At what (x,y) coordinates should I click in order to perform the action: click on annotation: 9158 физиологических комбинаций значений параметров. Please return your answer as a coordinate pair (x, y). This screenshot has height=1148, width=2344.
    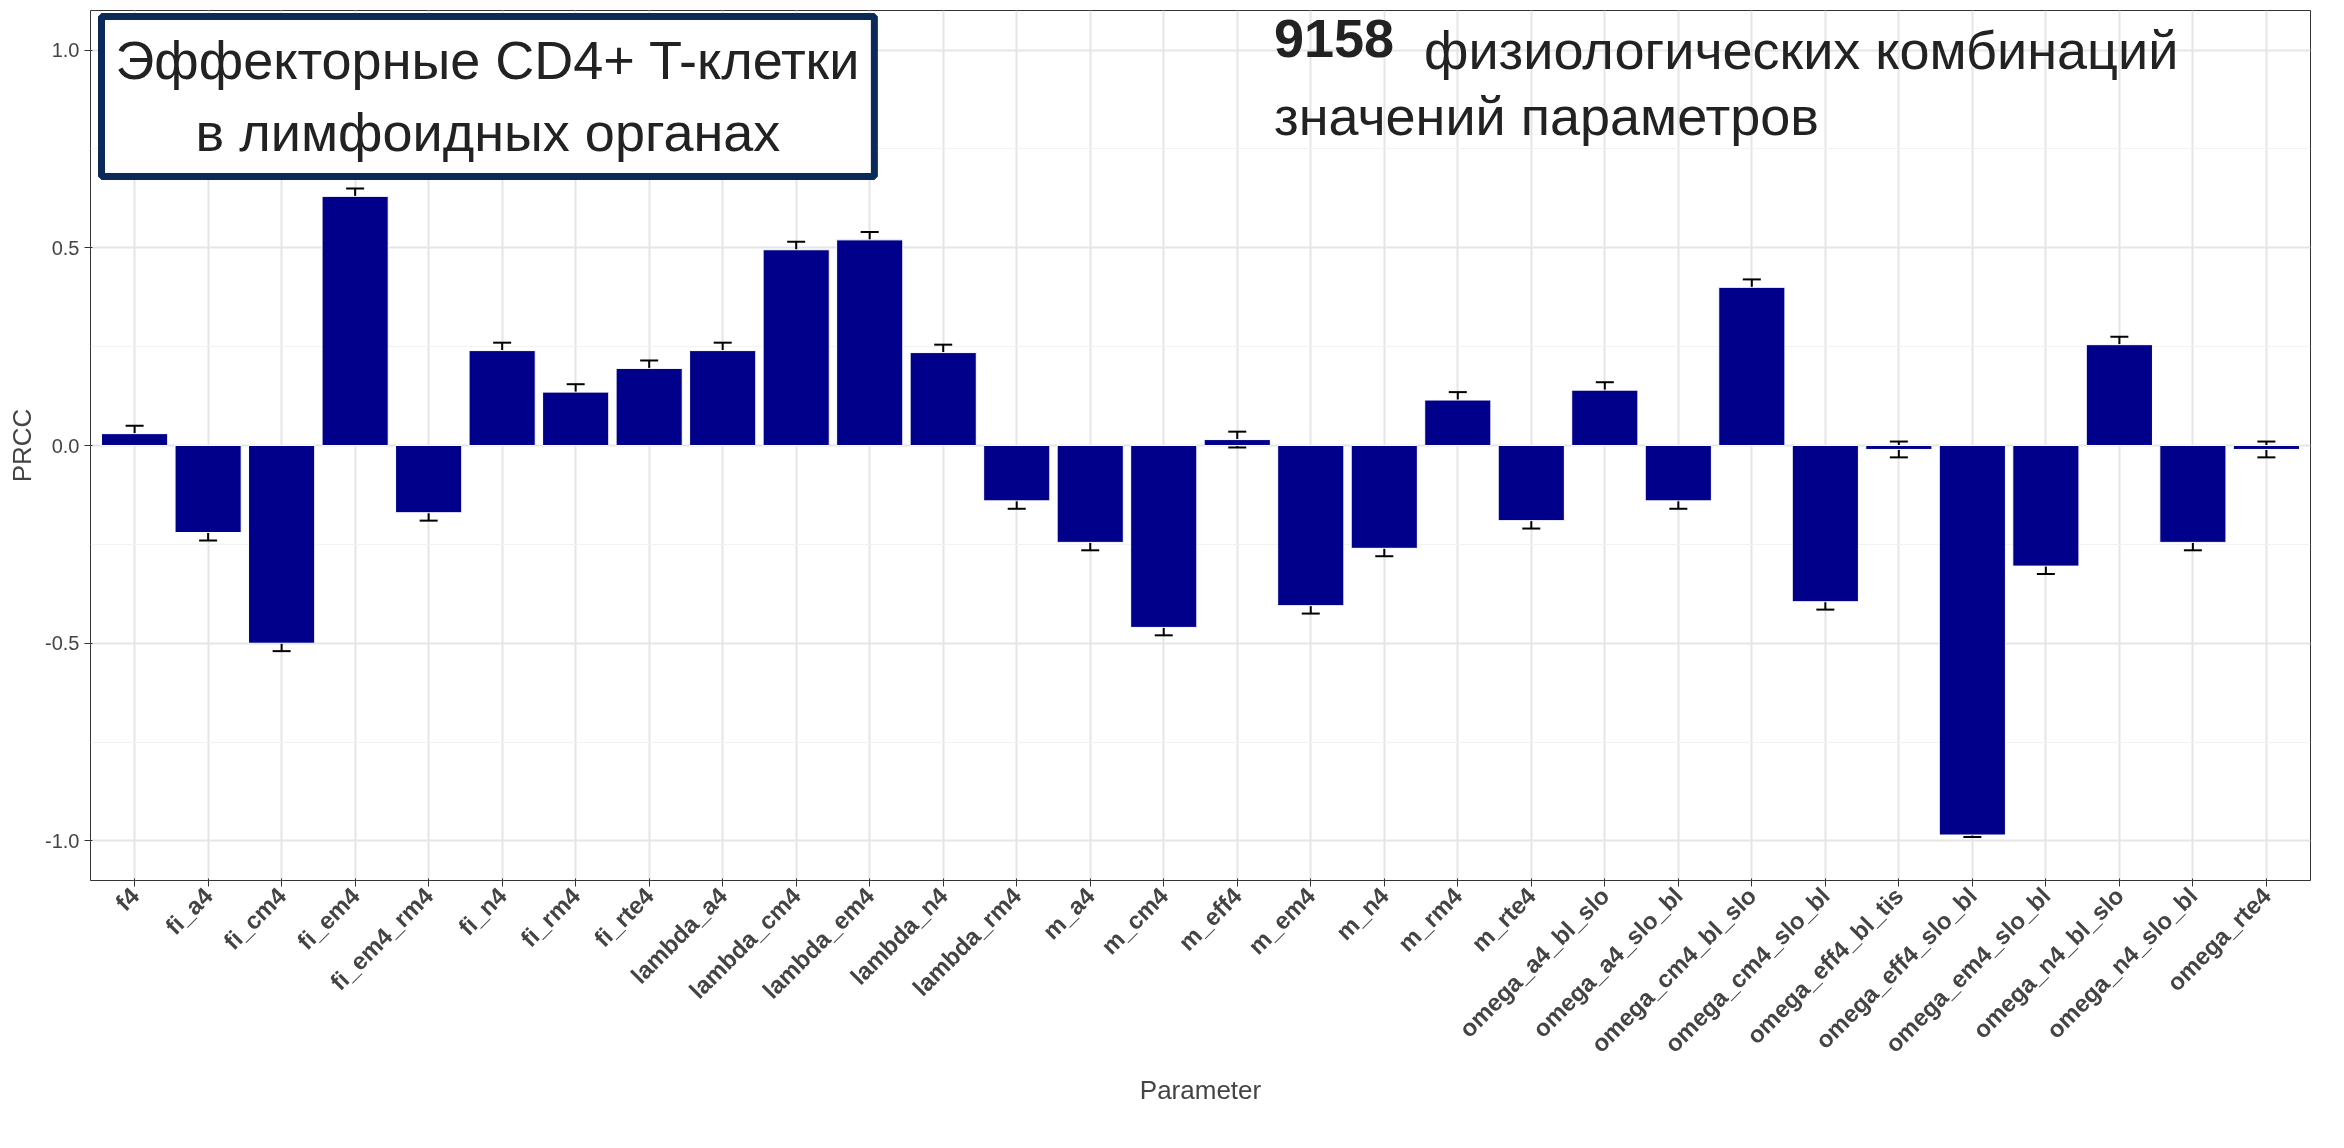
    Looking at the image, I should click on (1726, 77).